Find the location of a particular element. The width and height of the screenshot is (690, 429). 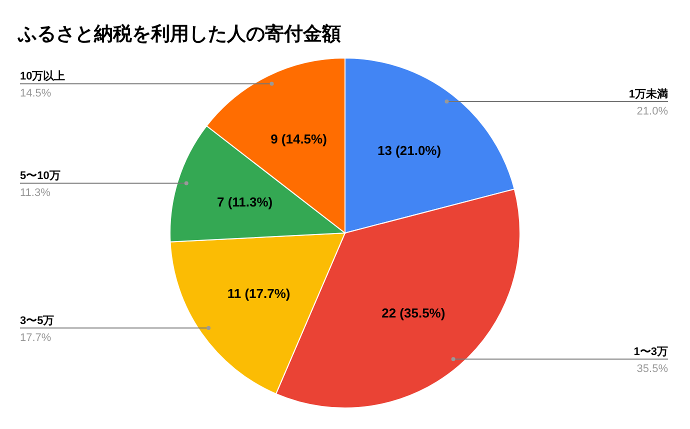

data-label: 7 (11.3%) is located at coordinates (244, 202).